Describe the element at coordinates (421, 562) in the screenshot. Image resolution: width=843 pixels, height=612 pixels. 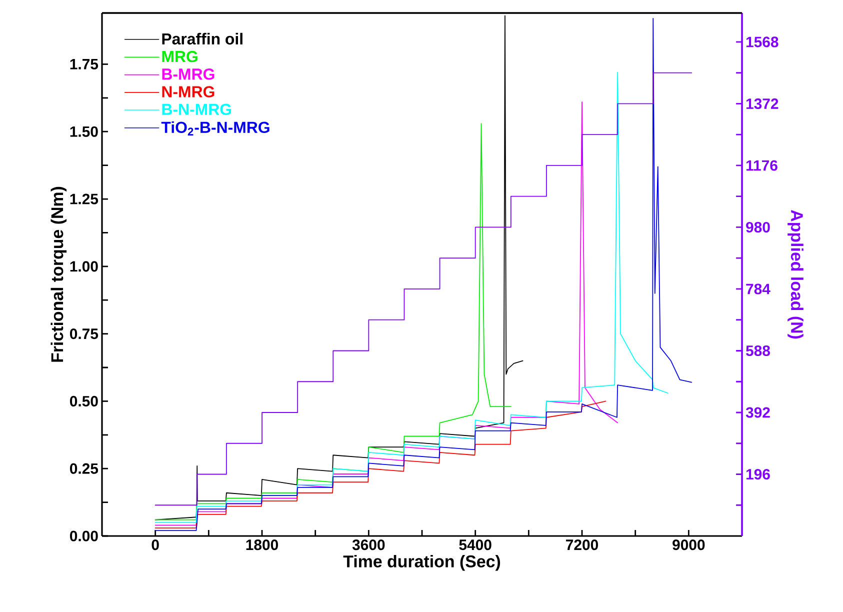
I see `x-axis-title: Time duration (Sec)` at that location.